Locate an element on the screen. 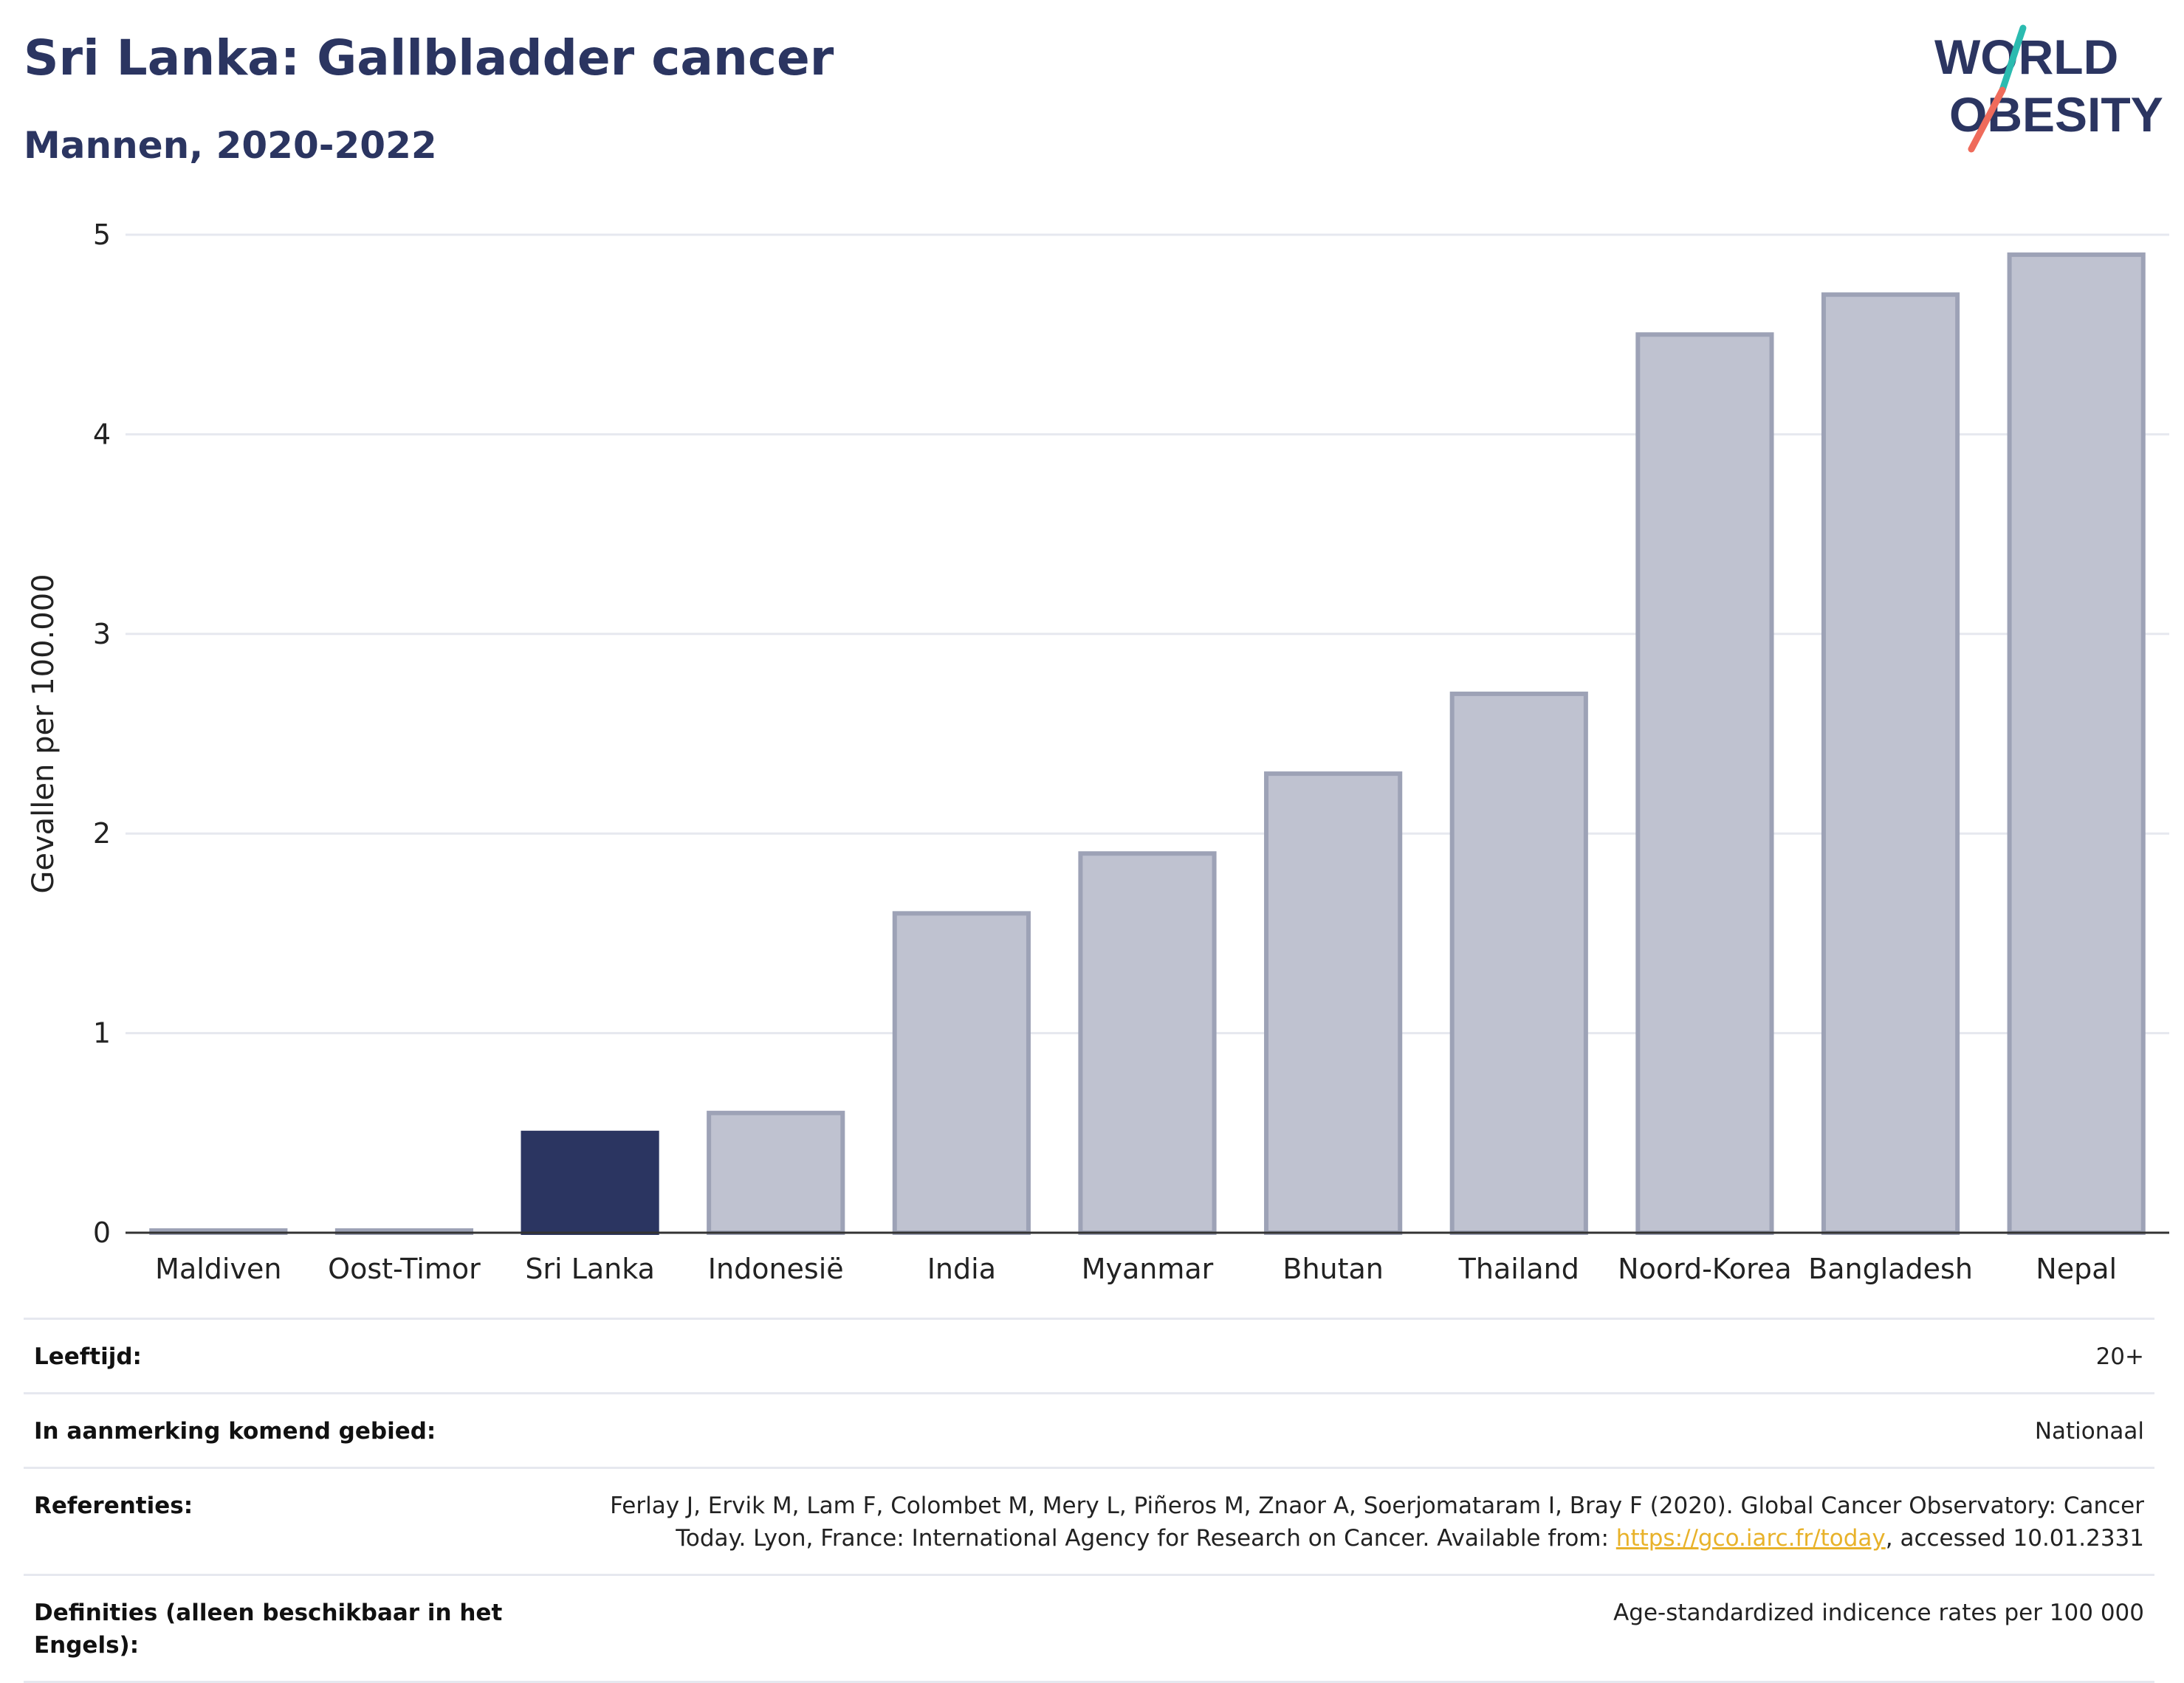 Image resolution: width=2184 pixels, height=1683 pixels. x-tick-label: Nepal is located at coordinates (2076, 1269).